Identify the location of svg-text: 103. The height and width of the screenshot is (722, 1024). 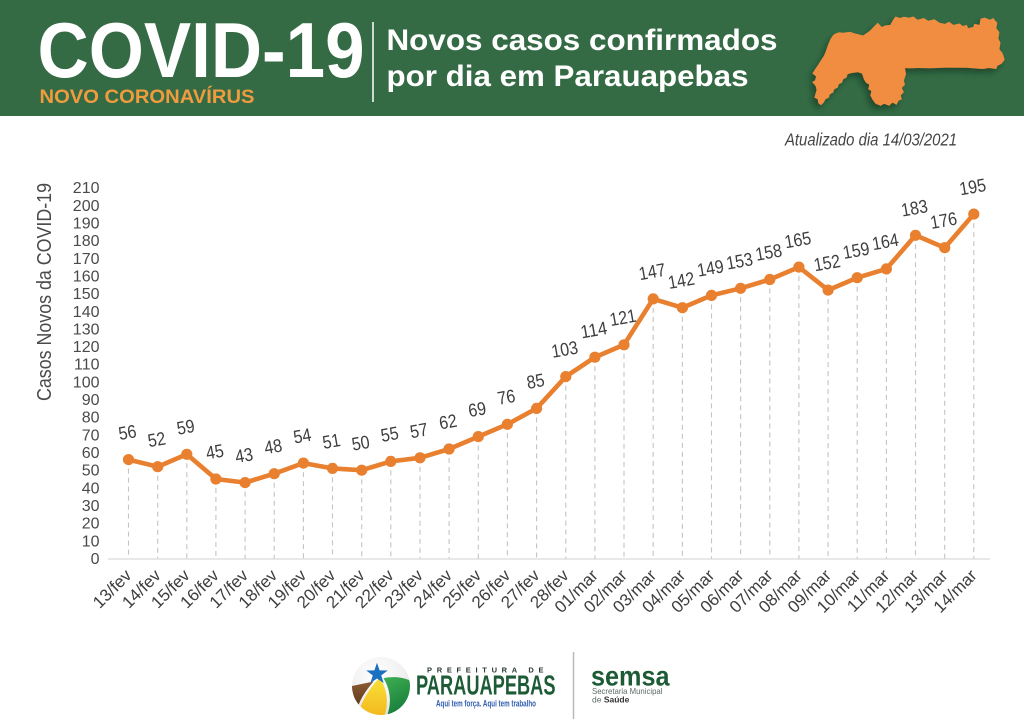
(565, 349).